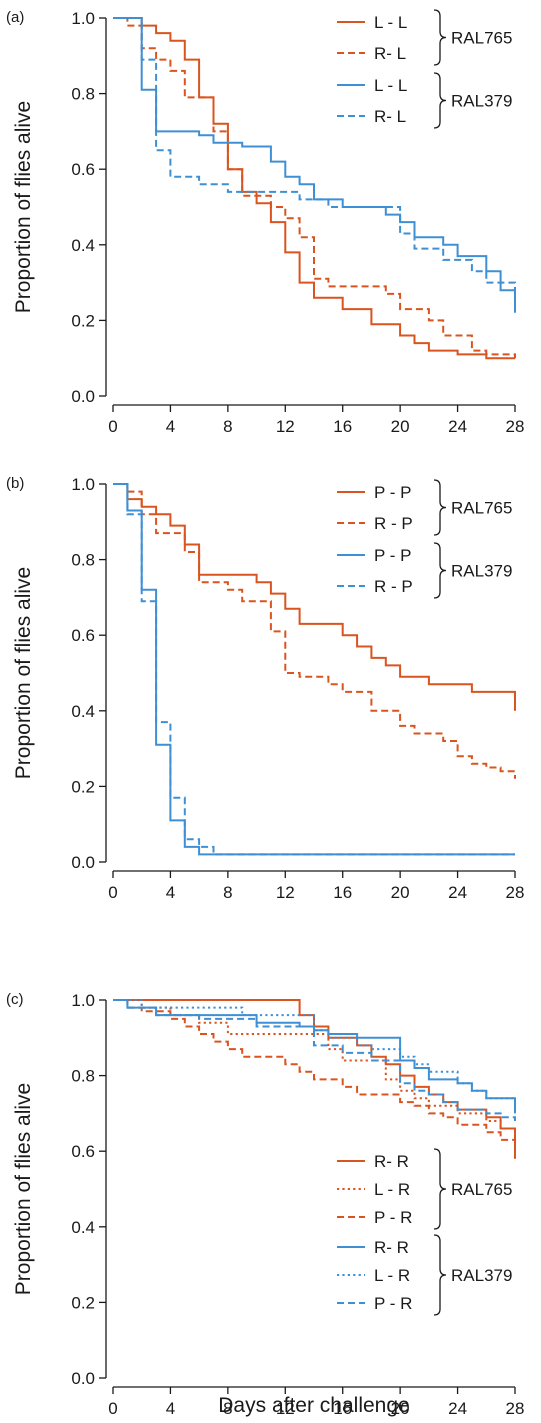 This screenshot has height=1423, width=541. I want to click on series-ral765-dotted, so click(314, 1071).